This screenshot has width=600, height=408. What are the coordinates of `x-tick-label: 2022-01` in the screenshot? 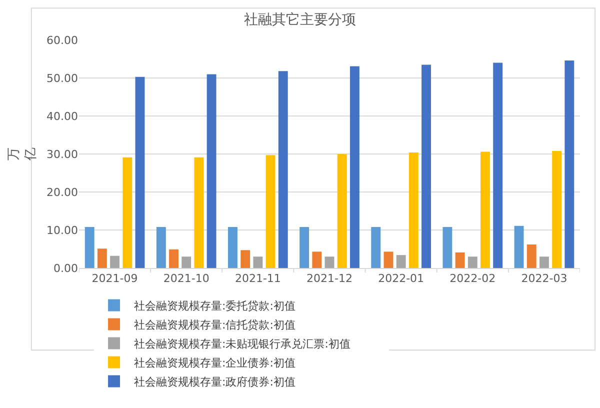 It's located at (401, 279).